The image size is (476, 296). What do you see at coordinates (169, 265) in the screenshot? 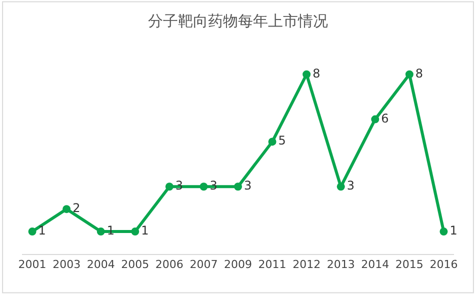
I see `x-tick-label: 2006` at bounding box center [169, 265].